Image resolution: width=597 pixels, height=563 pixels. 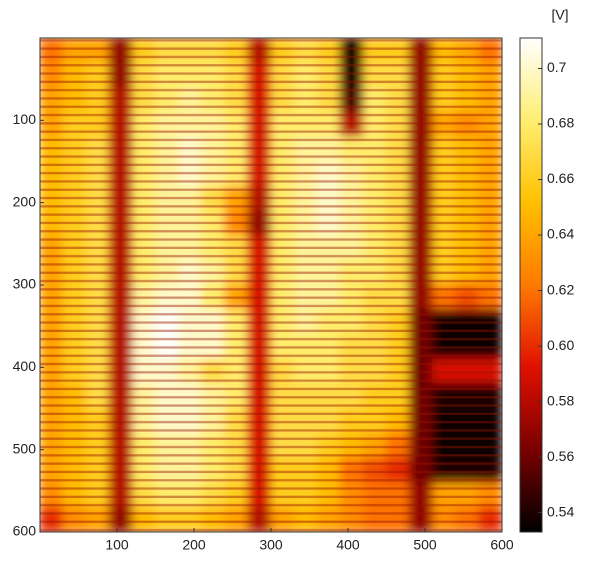 What do you see at coordinates (560, 178) in the screenshot?
I see `colorbar-tick-label: 0.66` at bounding box center [560, 178].